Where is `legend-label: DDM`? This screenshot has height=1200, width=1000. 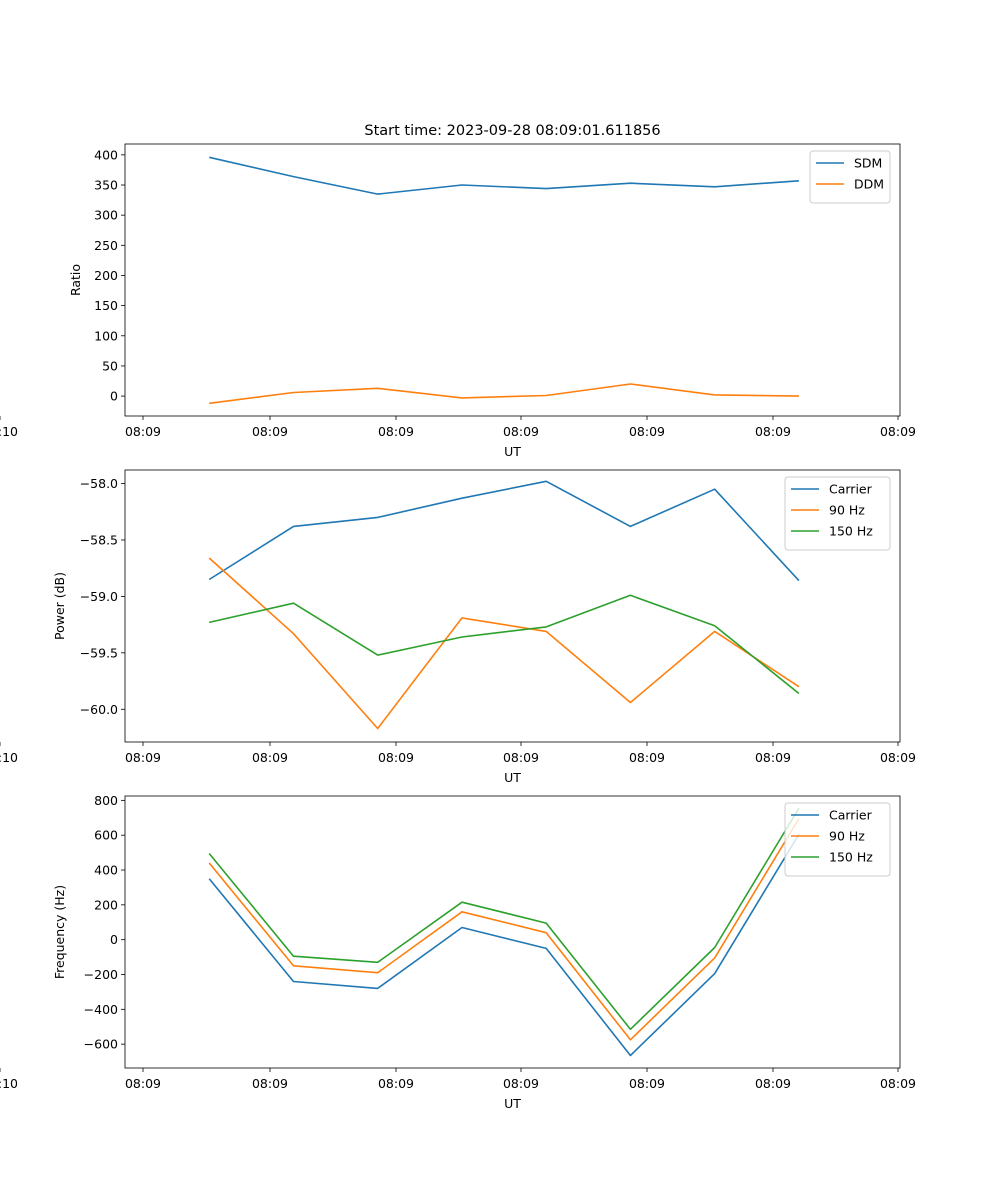
legend-label: DDM is located at coordinates (869, 184).